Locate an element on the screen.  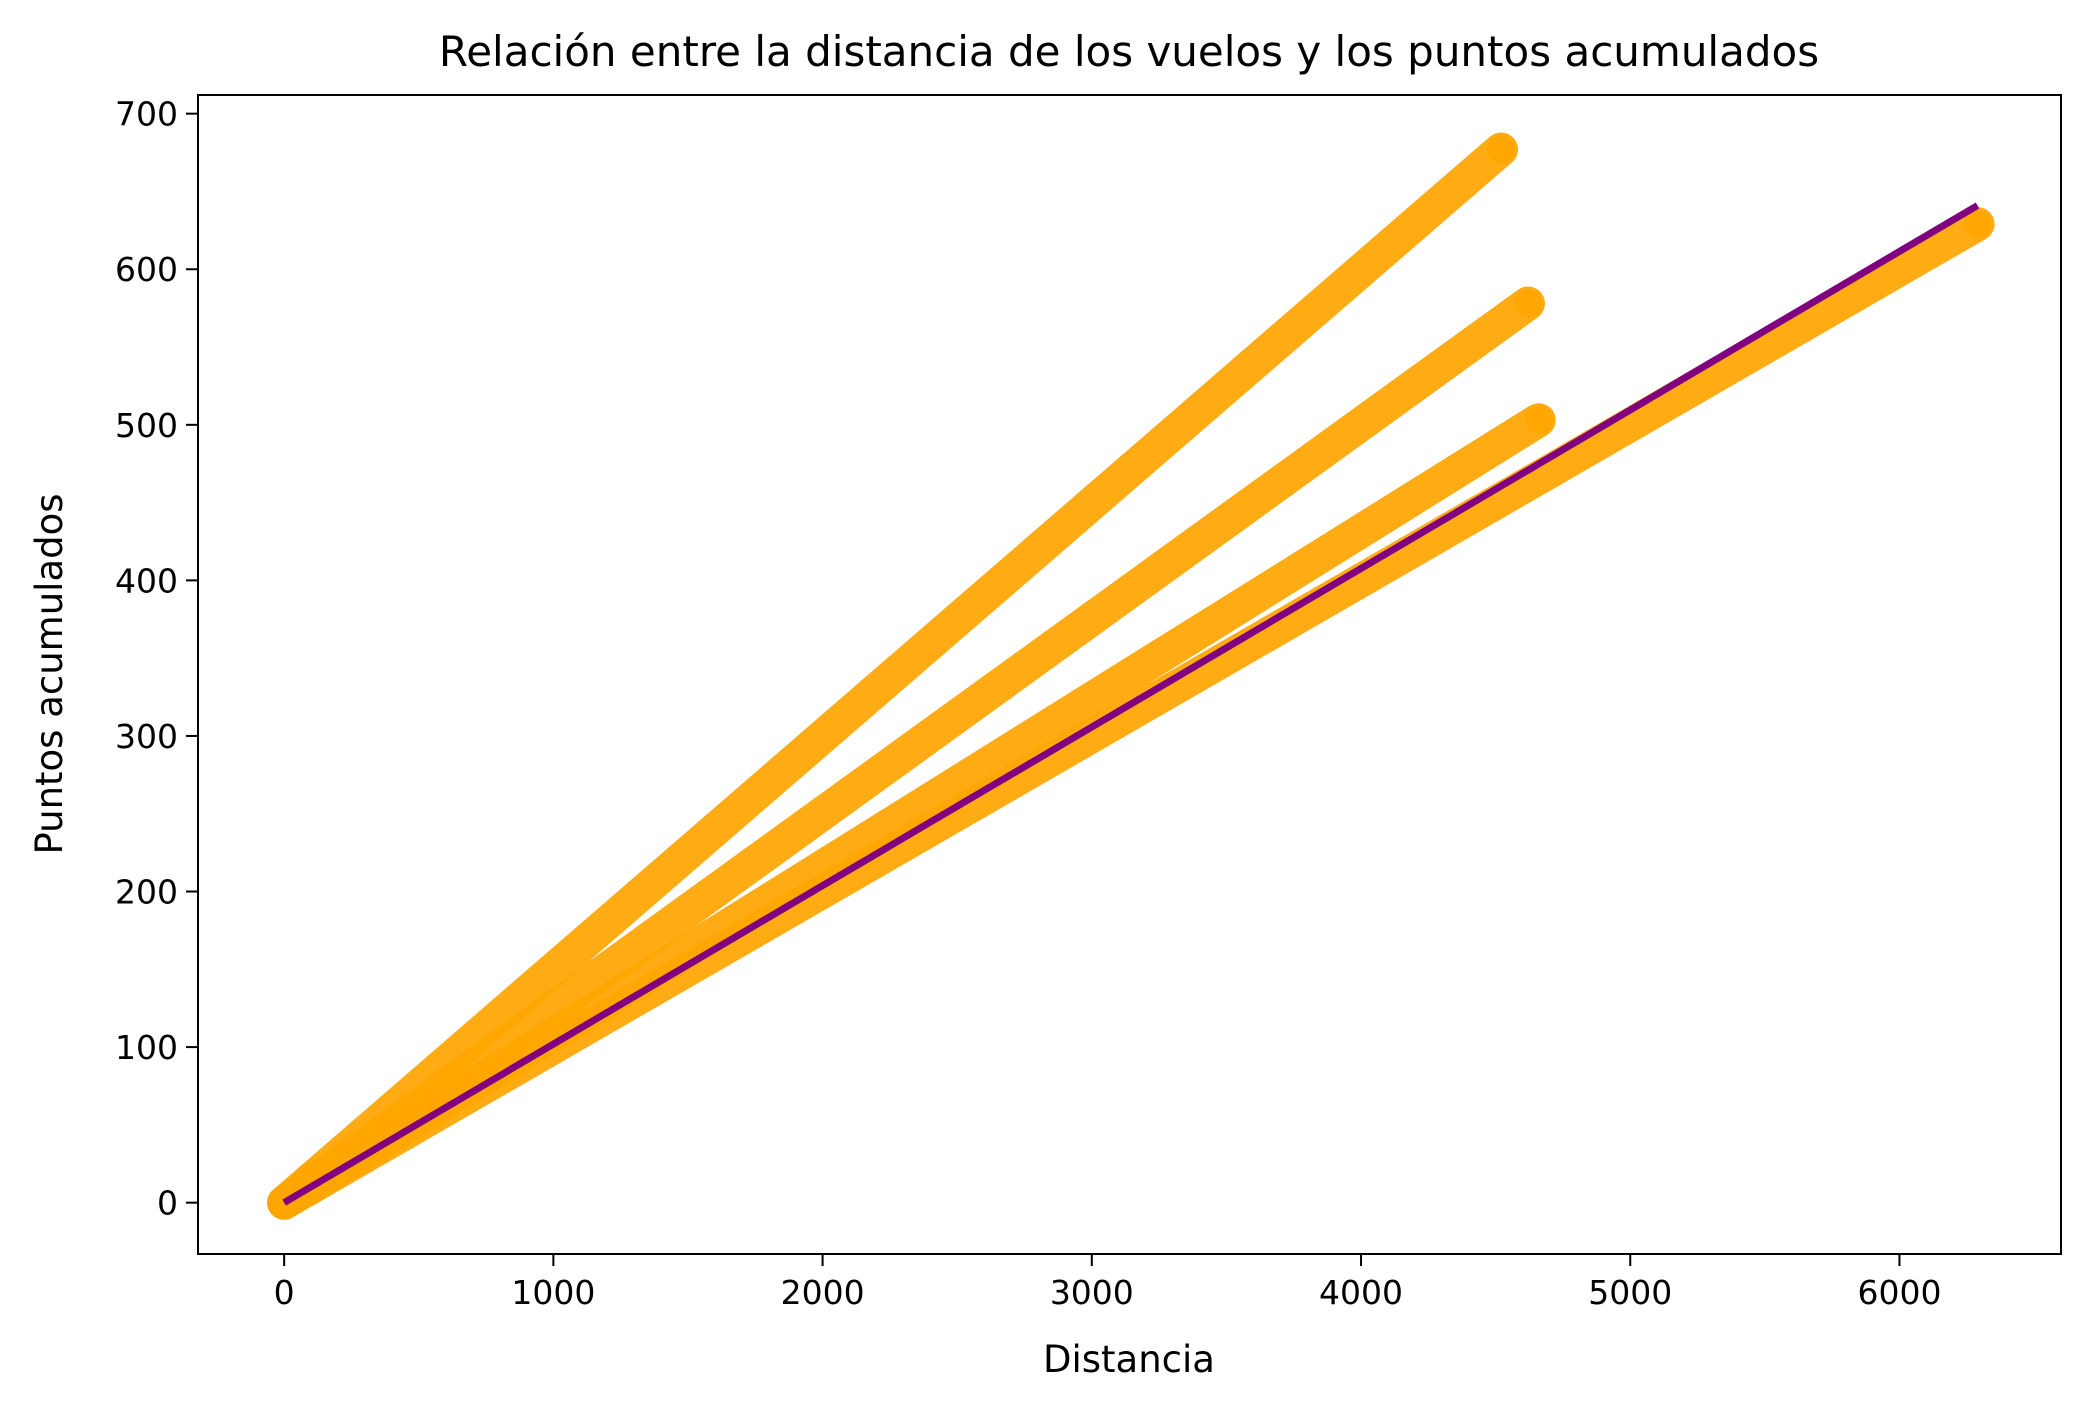
y-tick-label: 600 is located at coordinates (146, 269).